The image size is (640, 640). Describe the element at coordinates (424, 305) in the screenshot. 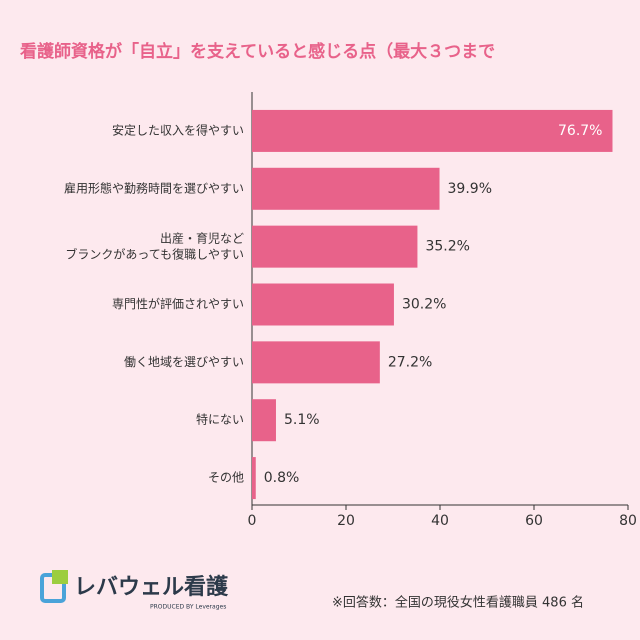

I see `value-label: 30.2%` at that location.